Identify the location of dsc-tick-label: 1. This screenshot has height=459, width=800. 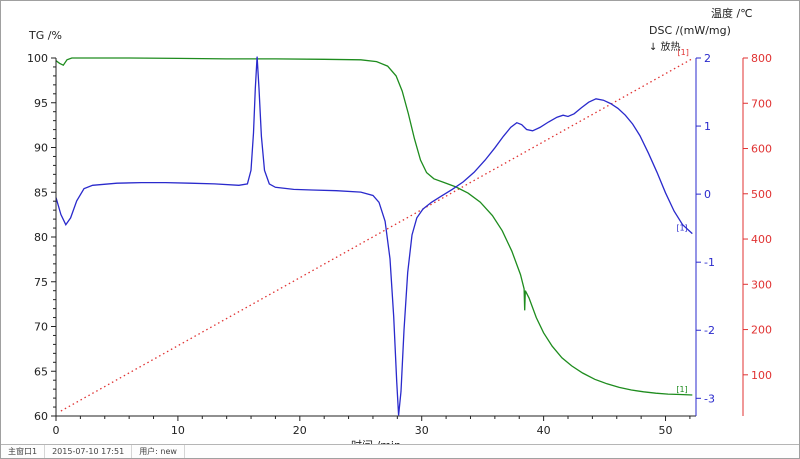
(707, 126).